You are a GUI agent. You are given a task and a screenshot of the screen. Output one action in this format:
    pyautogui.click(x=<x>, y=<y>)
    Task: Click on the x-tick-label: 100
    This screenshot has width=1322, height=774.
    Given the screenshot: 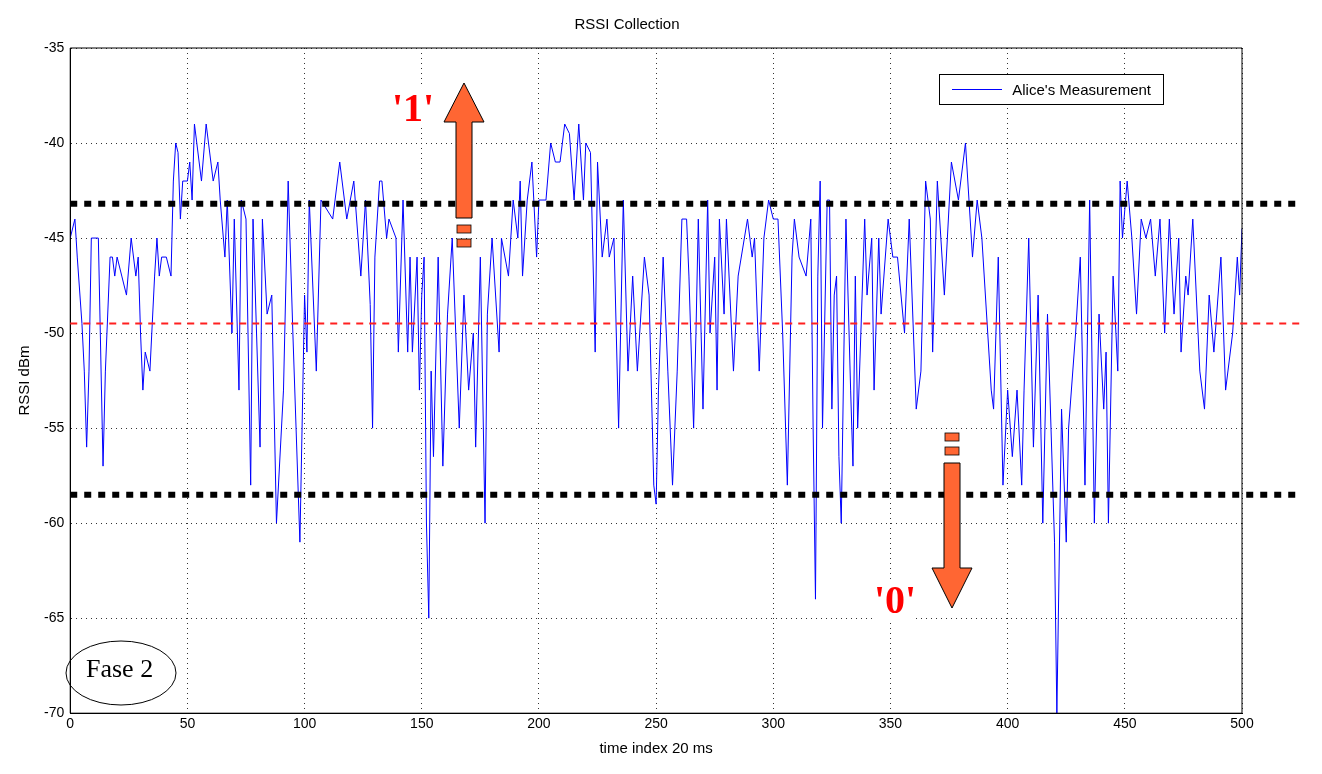 What is the action you would take?
    pyautogui.click(x=304, y=723)
    